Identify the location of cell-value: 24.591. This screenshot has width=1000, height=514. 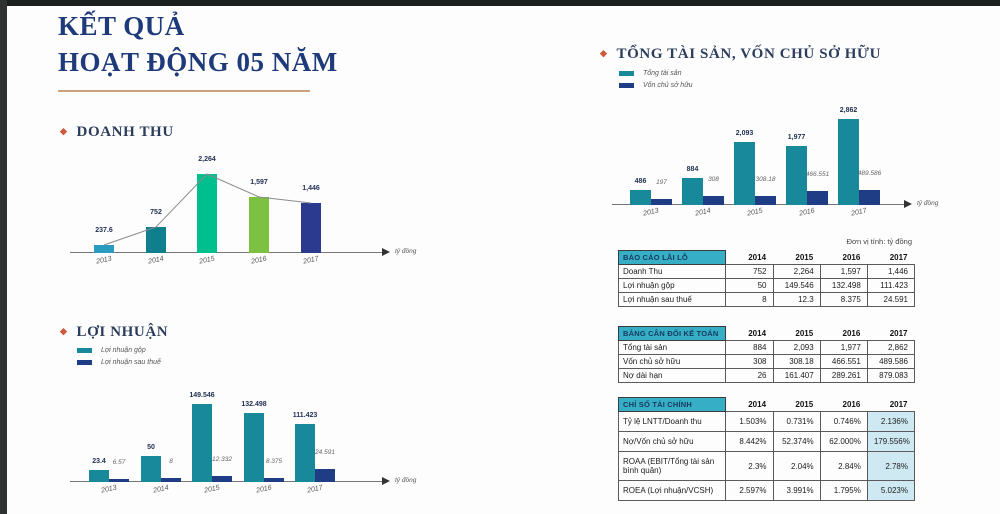
(891, 299).